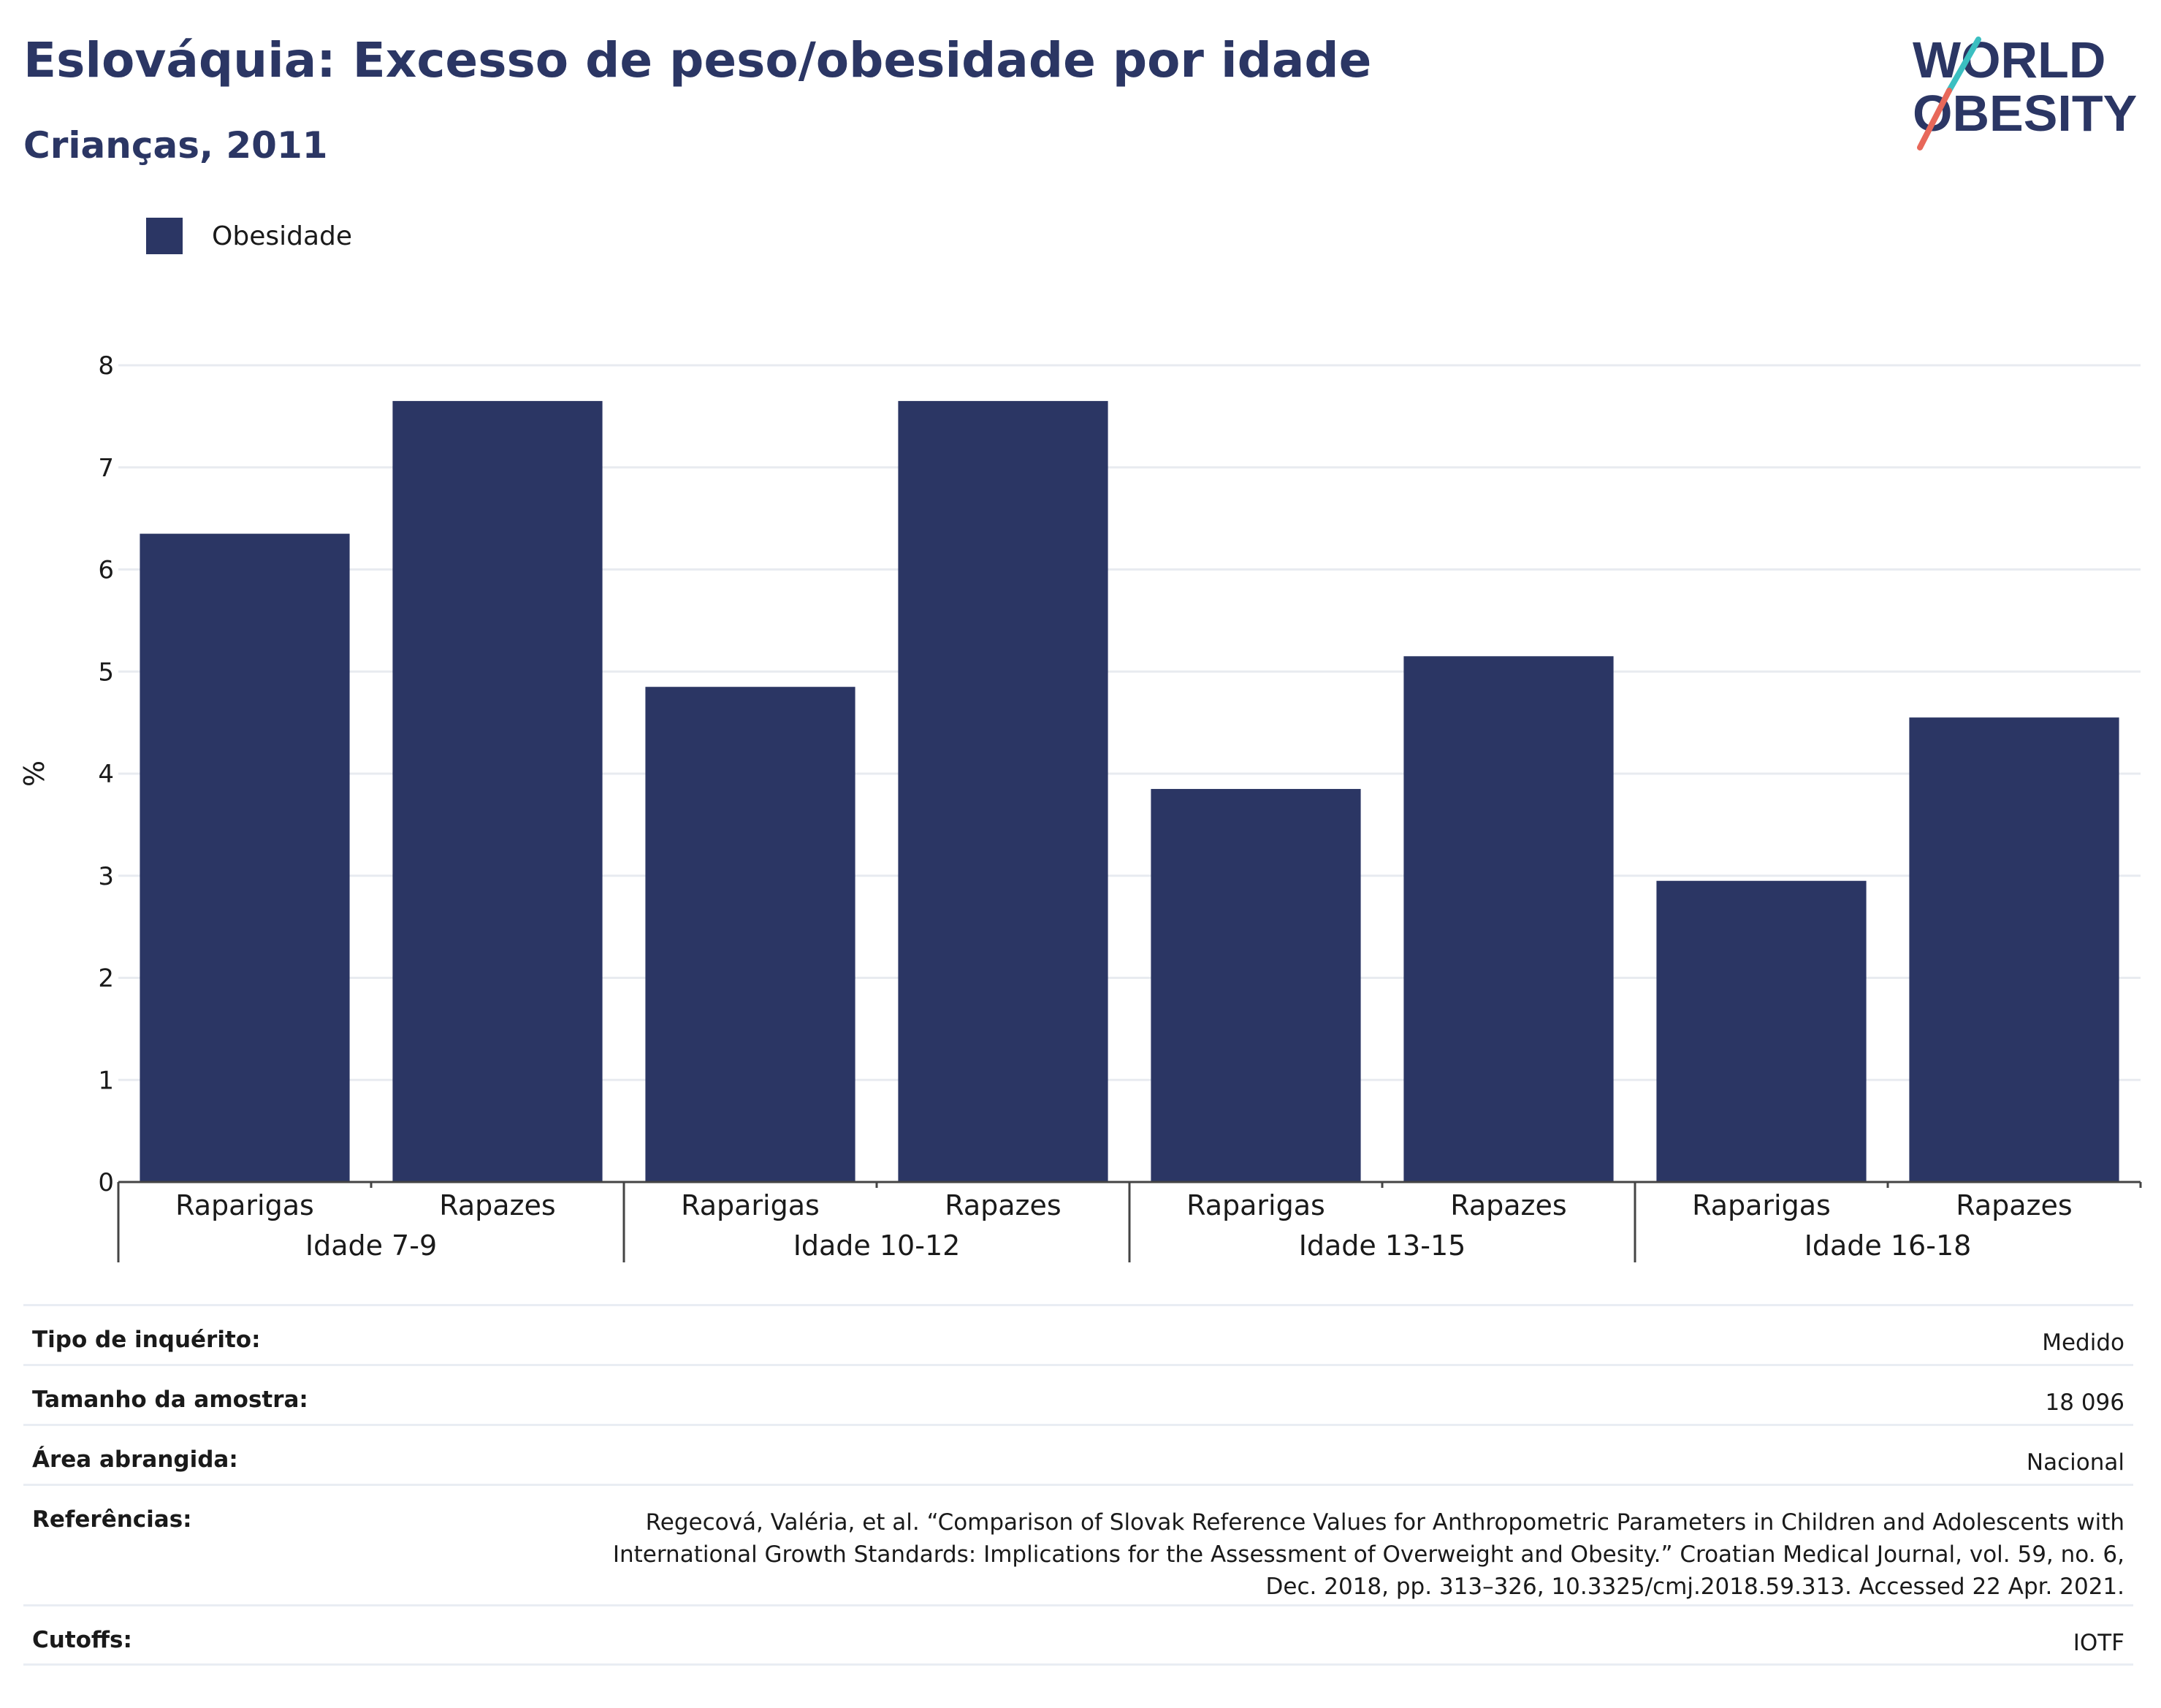 This screenshot has width=2161, height=1708. I want to click on metadata-label: Tipo de inquérito:, so click(147, 1340).